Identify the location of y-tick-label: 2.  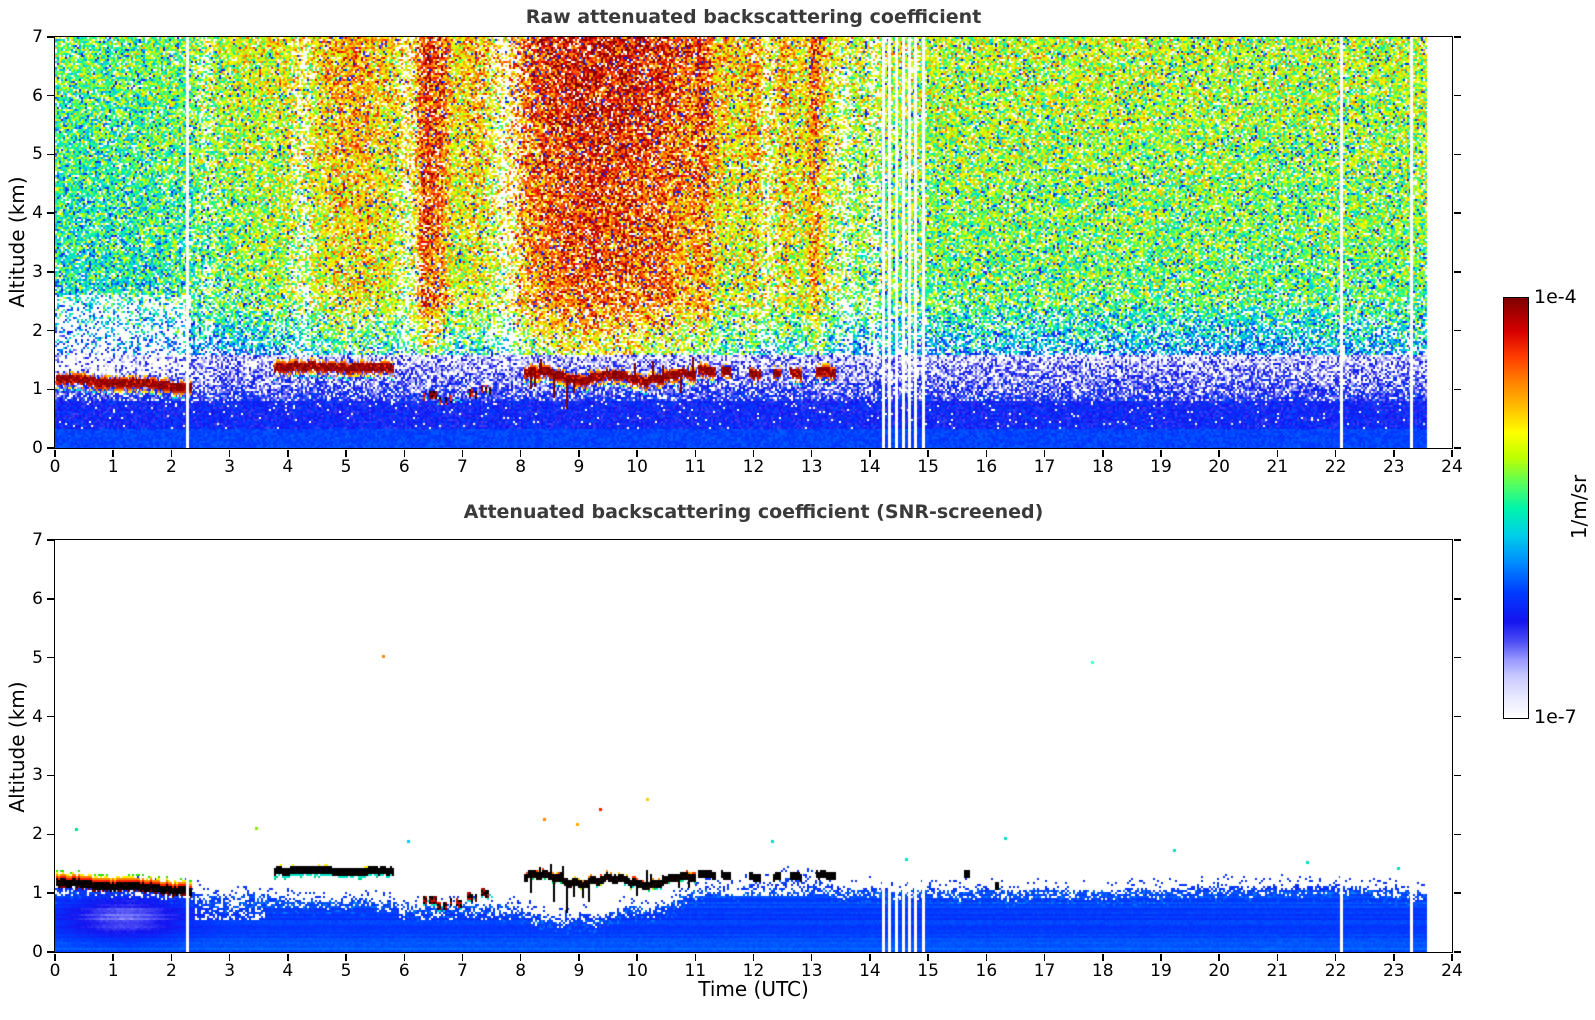
(37, 330).